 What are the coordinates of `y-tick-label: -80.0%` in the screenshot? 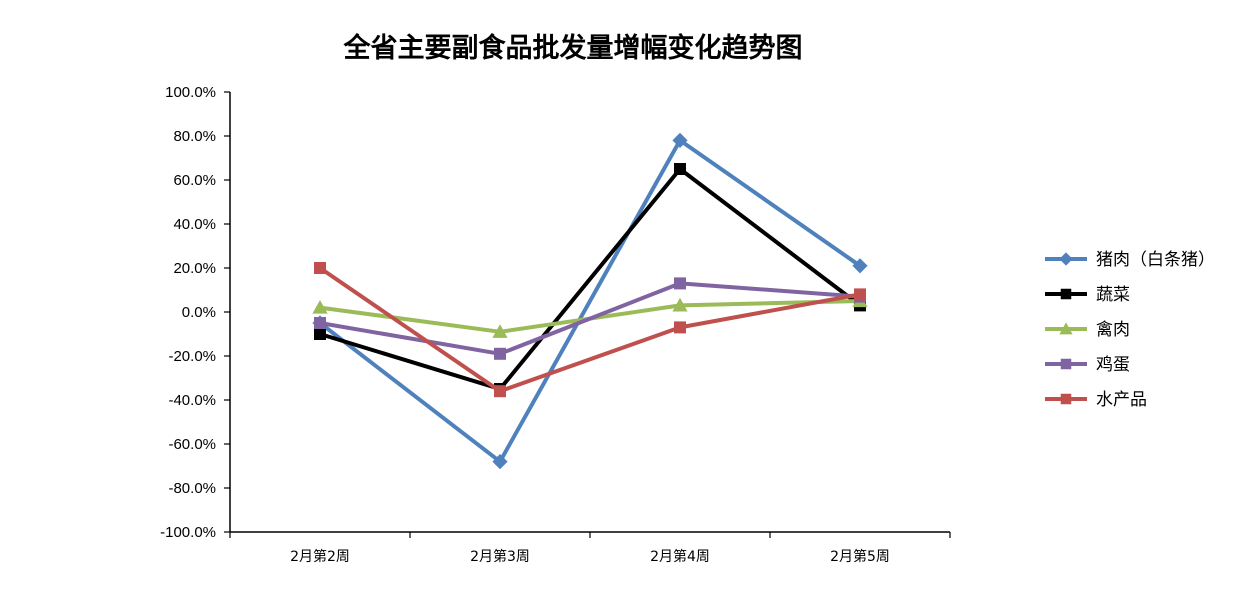 It's located at (192, 488).